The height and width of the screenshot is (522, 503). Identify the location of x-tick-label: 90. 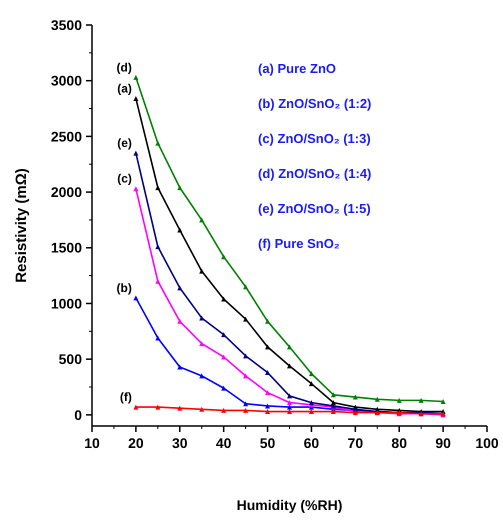
(443, 443).